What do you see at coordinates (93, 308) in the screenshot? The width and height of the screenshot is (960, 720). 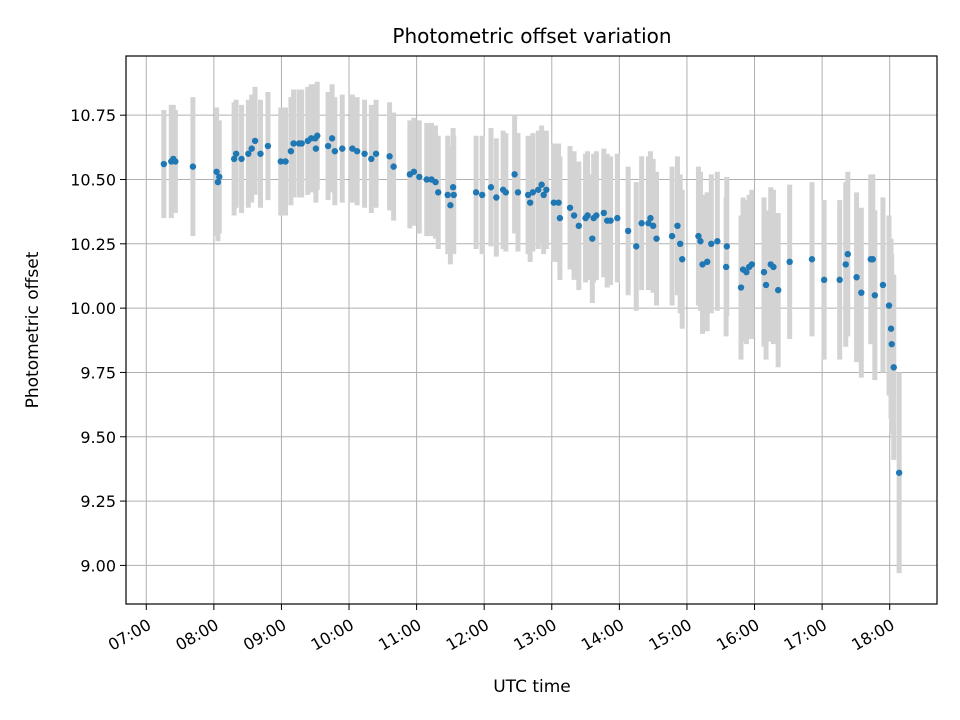 I see `y-tick-label: 10.00` at bounding box center [93, 308].